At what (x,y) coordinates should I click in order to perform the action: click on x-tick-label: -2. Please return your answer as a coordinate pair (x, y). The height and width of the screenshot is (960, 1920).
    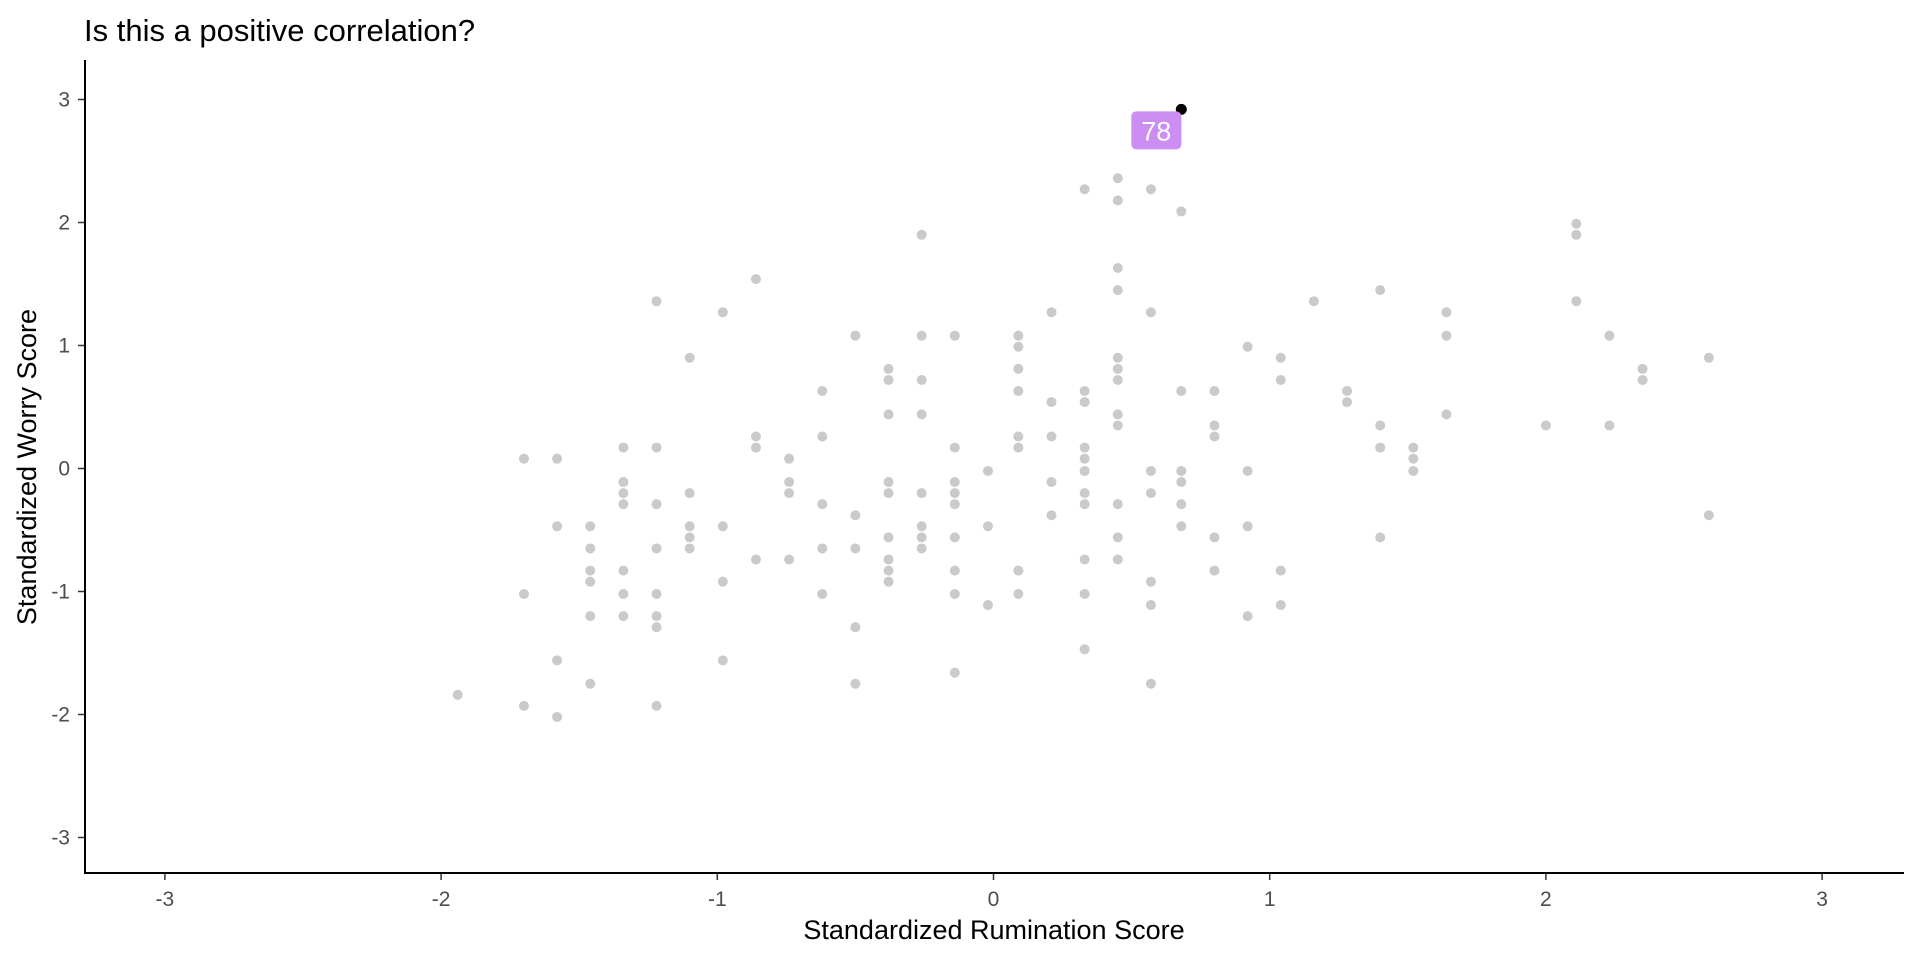
    Looking at the image, I should click on (441, 899).